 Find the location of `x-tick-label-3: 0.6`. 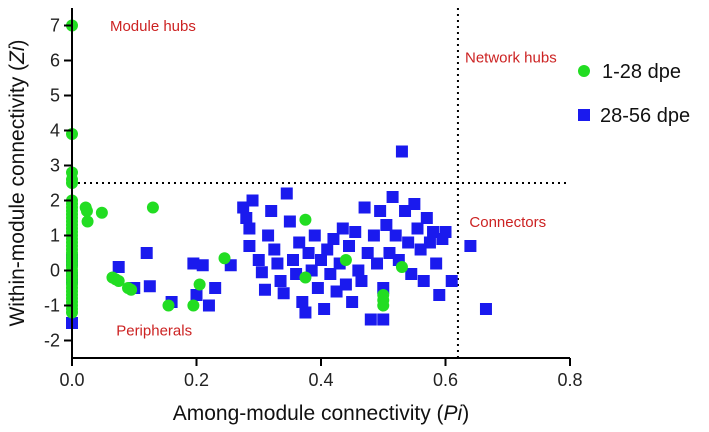

x-tick-label-3: 0.6 is located at coordinates (445, 380).